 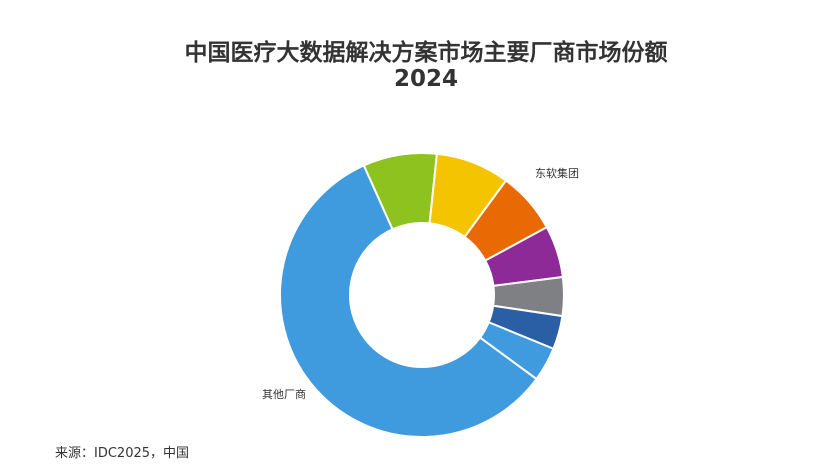 I want to click on slice-label-neusoft: 东软集团, so click(x=557, y=173).